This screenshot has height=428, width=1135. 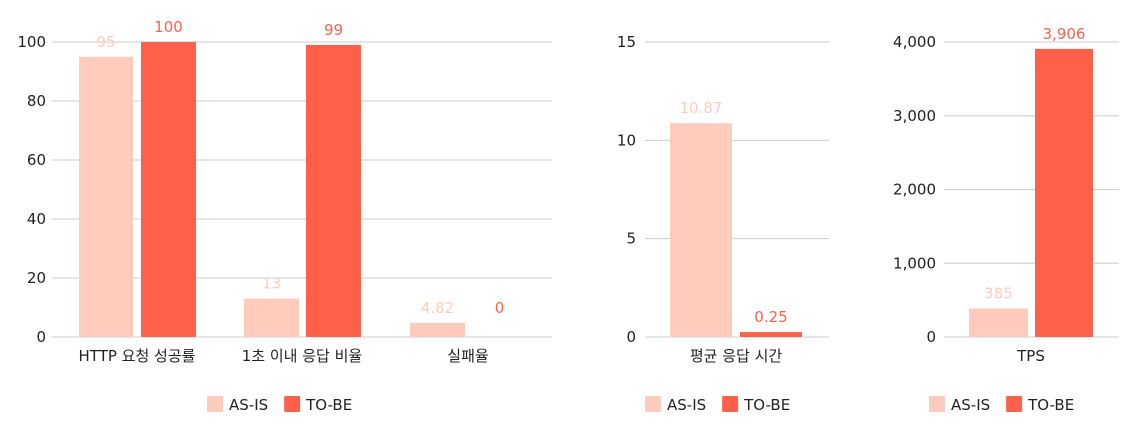 I want to click on data-label: 3,906, so click(x=1064, y=34).